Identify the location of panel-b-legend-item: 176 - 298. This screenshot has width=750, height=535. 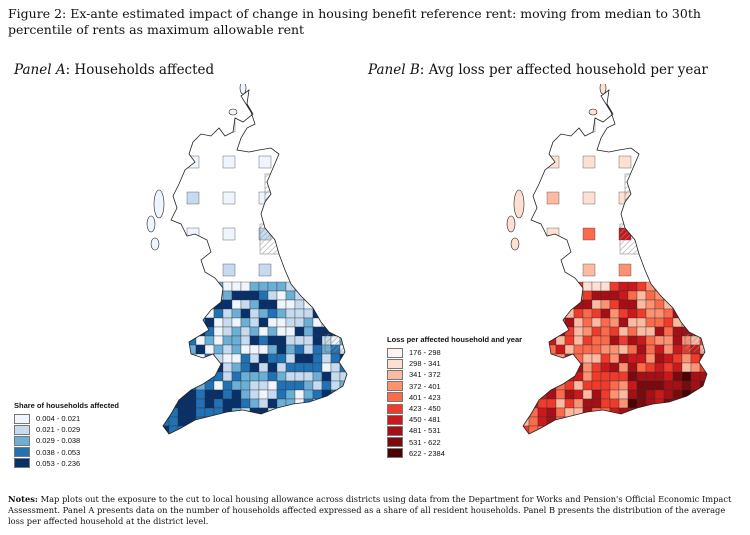
(454, 352).